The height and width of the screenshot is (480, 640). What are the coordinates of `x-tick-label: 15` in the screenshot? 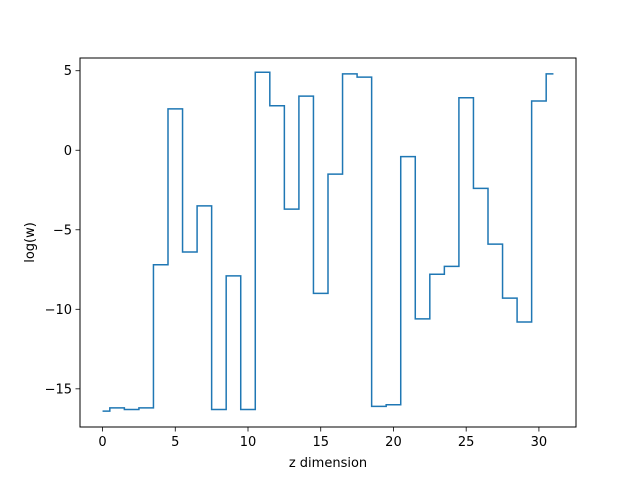 It's located at (320, 442).